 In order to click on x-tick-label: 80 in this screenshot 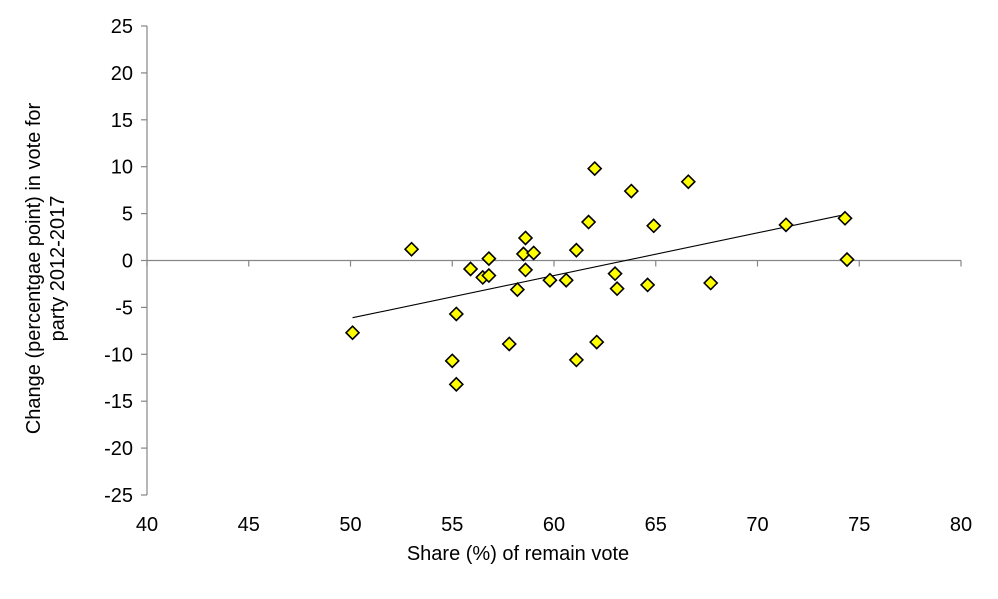, I will do `click(961, 525)`.